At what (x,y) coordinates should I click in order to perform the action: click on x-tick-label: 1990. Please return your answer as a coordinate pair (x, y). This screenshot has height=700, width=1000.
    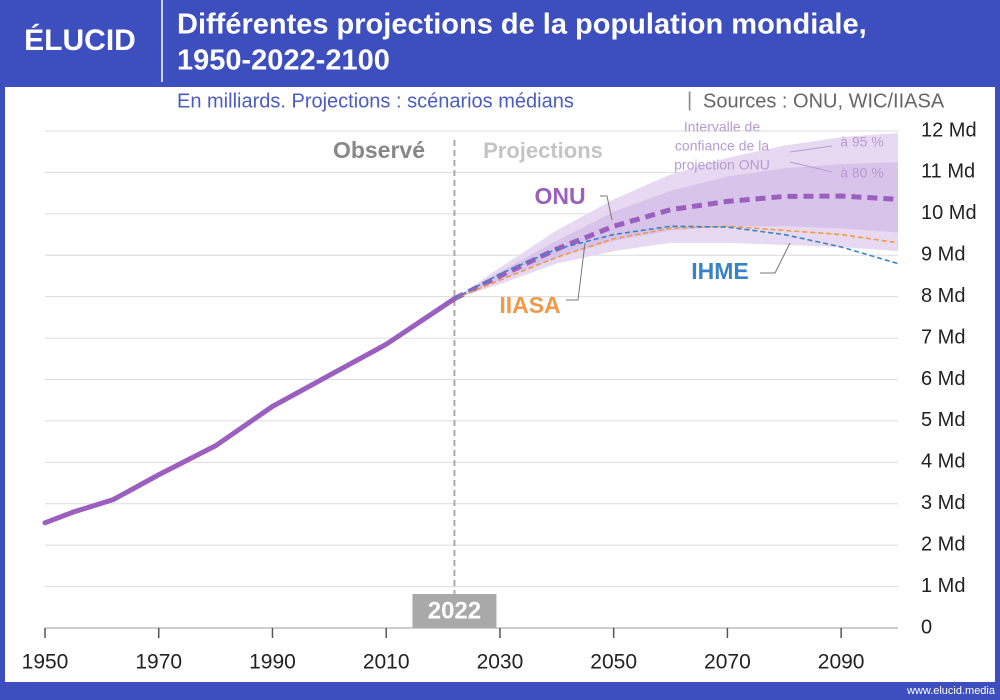
    Looking at the image, I should click on (272, 662).